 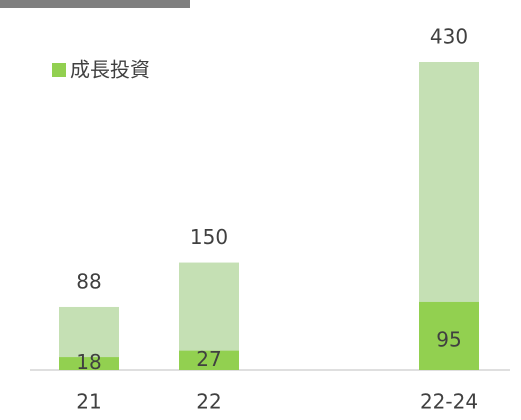 What do you see at coordinates (95, 4) in the screenshot?
I see `header-strip` at bounding box center [95, 4].